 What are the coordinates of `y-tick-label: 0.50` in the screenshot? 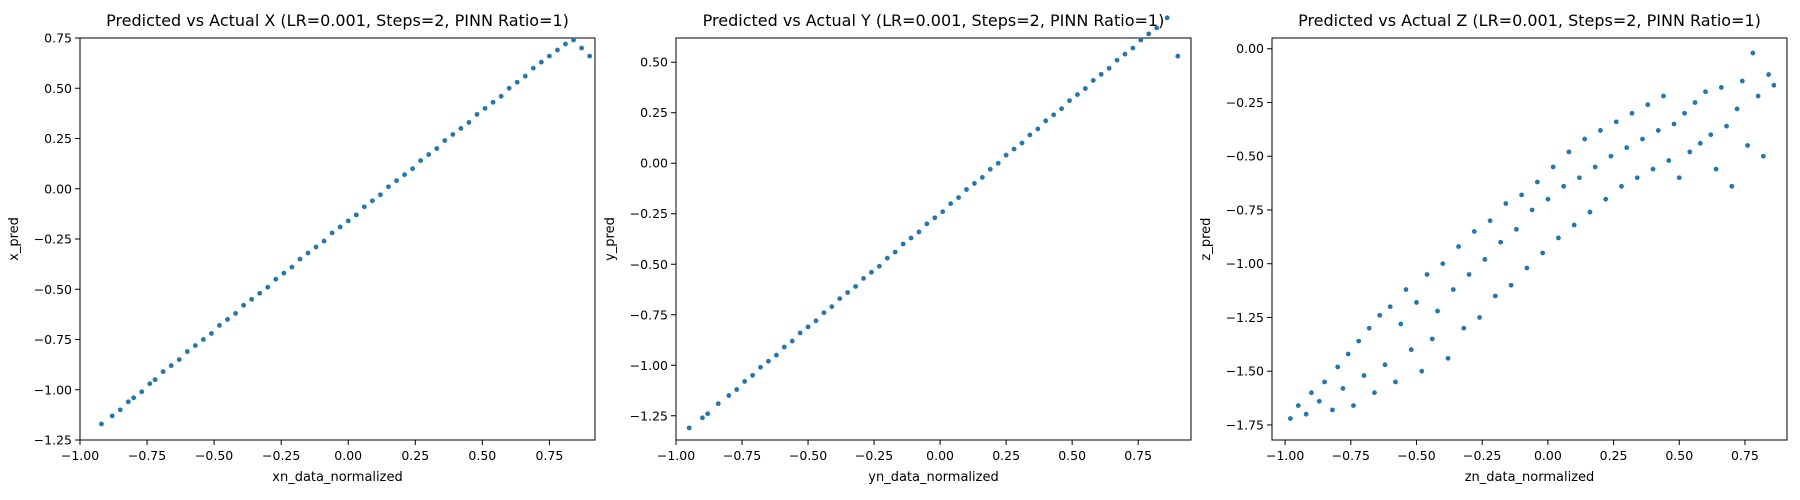 It's located at (58, 88).